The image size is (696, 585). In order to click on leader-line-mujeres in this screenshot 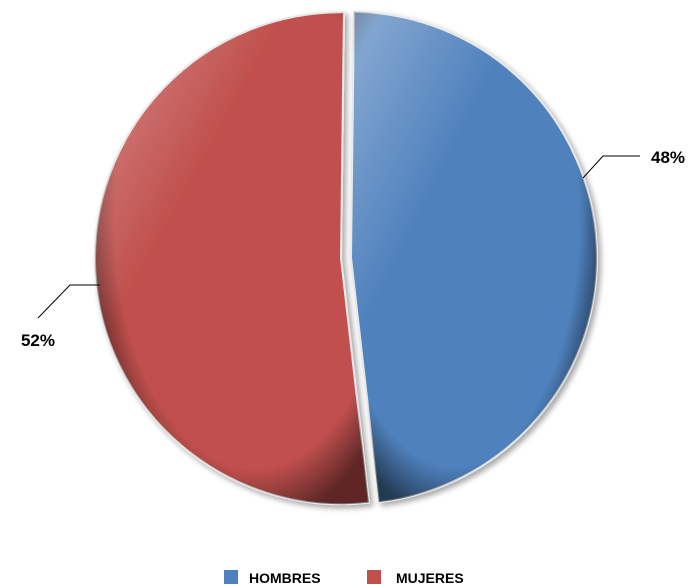, I will do `click(68, 301)`.